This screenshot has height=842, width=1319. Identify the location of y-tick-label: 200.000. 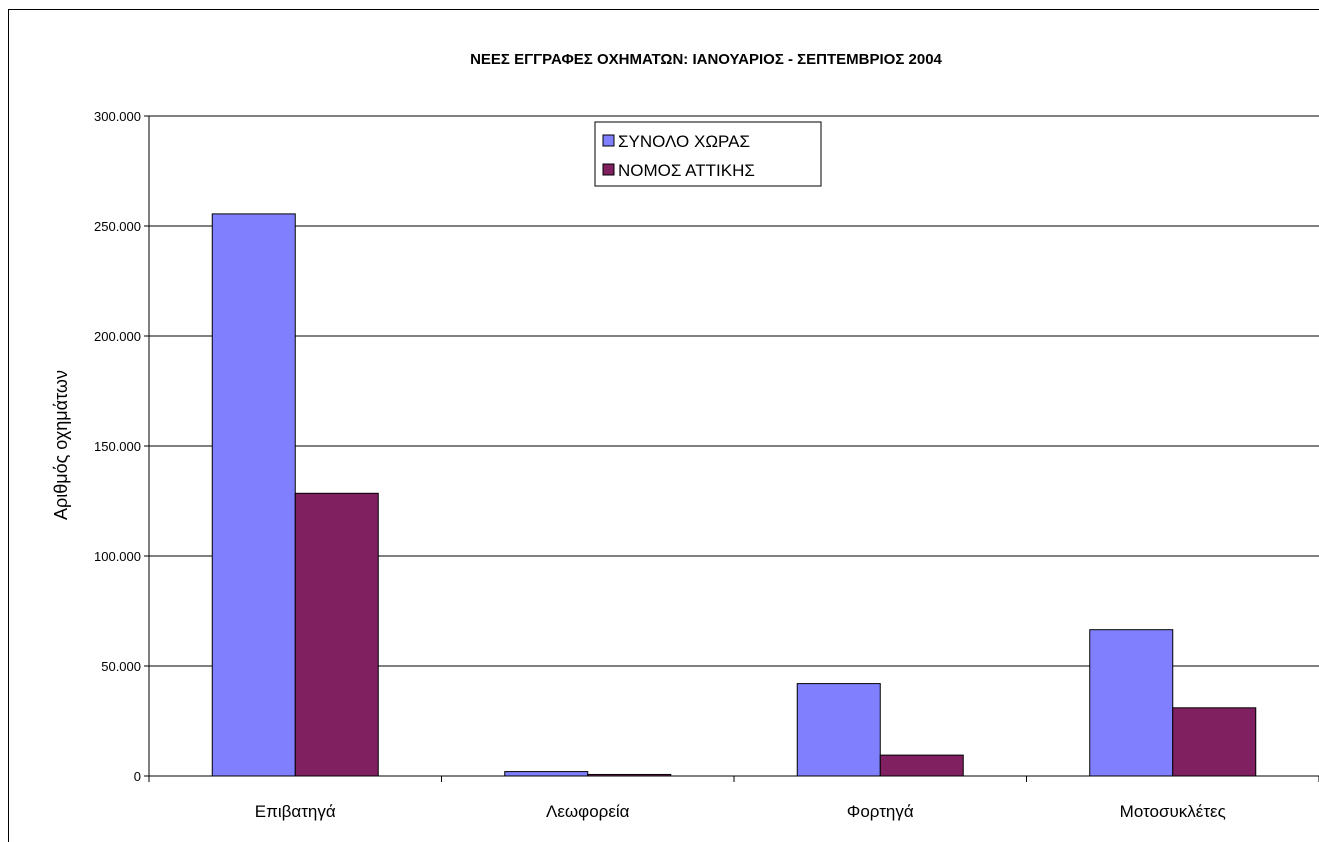
(117, 336).